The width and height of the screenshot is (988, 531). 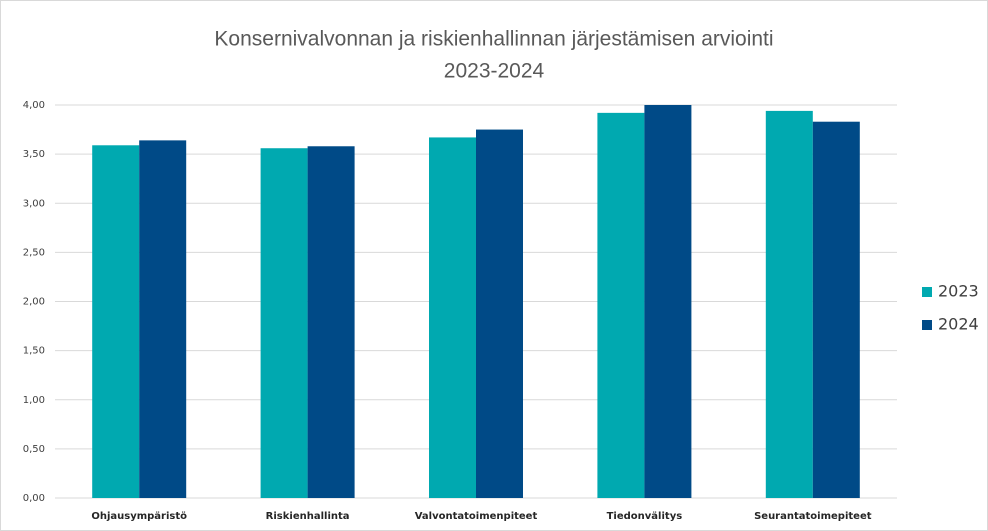 What do you see at coordinates (34, 498) in the screenshot?
I see `y-tick-label: 0,00` at bounding box center [34, 498].